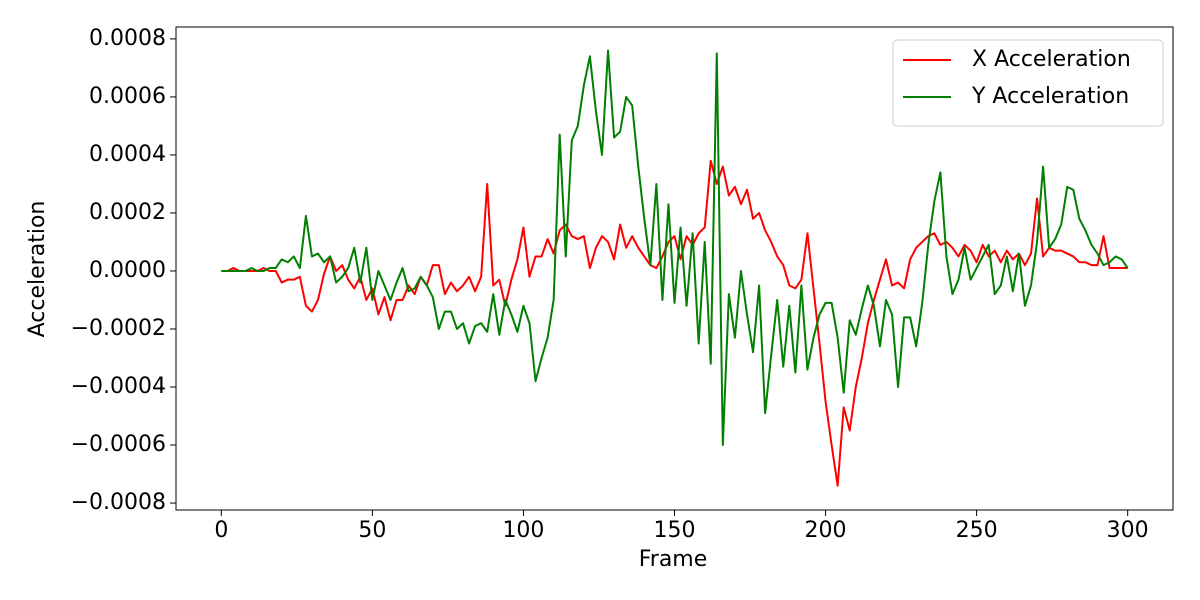 This screenshot has width=1200, height=600. What do you see at coordinates (673, 559) in the screenshot?
I see `x-axis-label: Frame` at bounding box center [673, 559].